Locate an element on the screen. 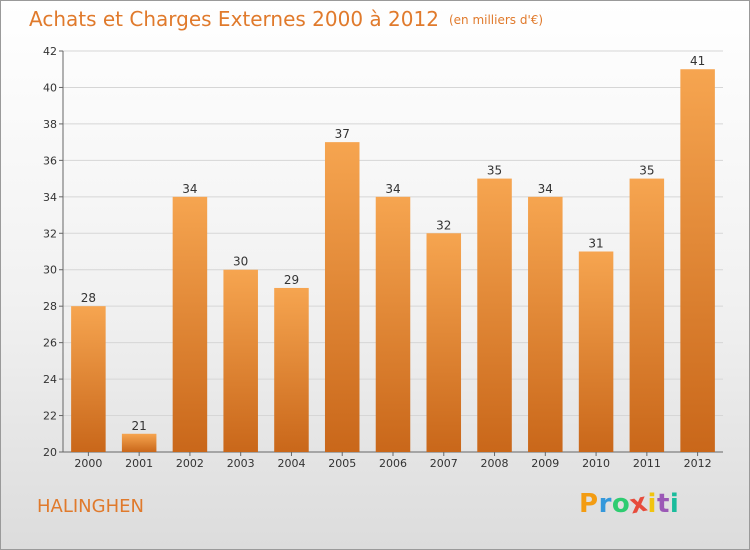 The image size is (750, 550). data-label-2000: 28 is located at coordinates (88, 298).